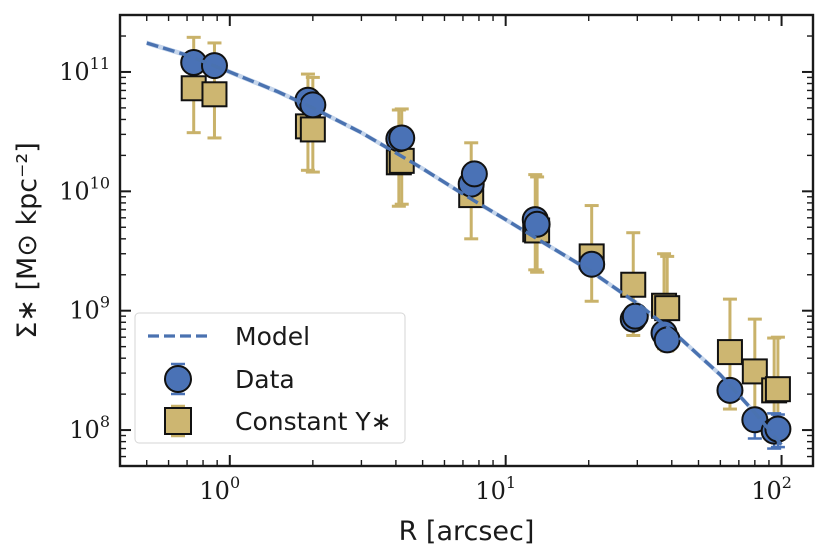 The height and width of the screenshot is (560, 831). I want to click on legend-data-marker, so click(178, 379).